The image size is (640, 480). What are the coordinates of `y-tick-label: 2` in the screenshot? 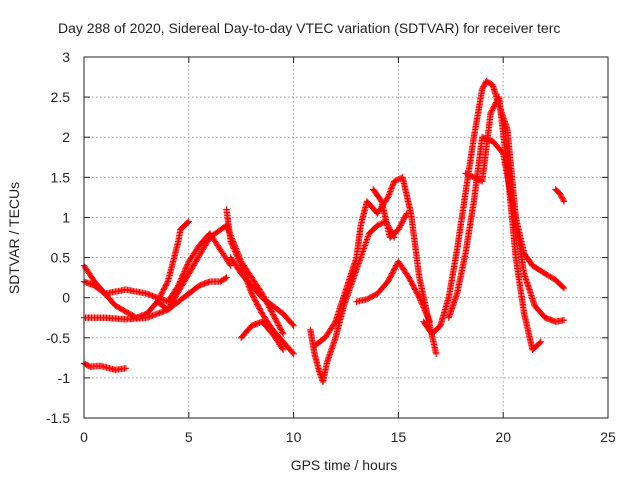 It's located at (66, 137).